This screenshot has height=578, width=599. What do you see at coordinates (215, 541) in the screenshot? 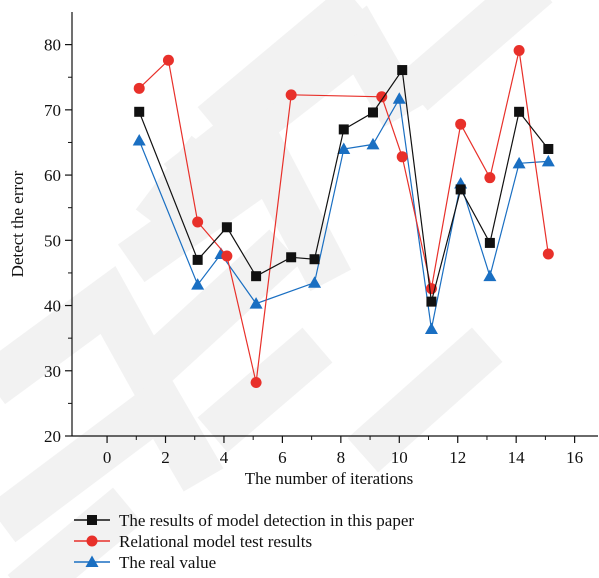
I see `legend-label: Relational model test results` at bounding box center [215, 541].